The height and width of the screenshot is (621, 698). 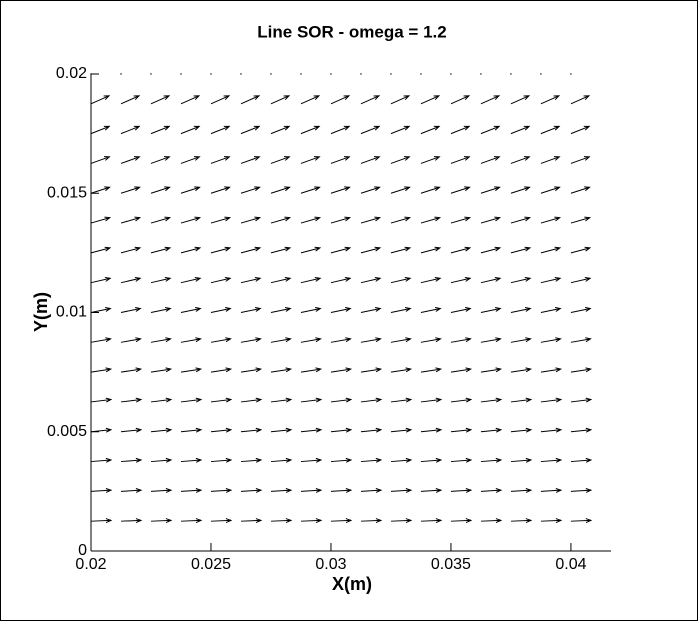 I want to click on y-tick-label: 0.005, so click(x=67, y=431).